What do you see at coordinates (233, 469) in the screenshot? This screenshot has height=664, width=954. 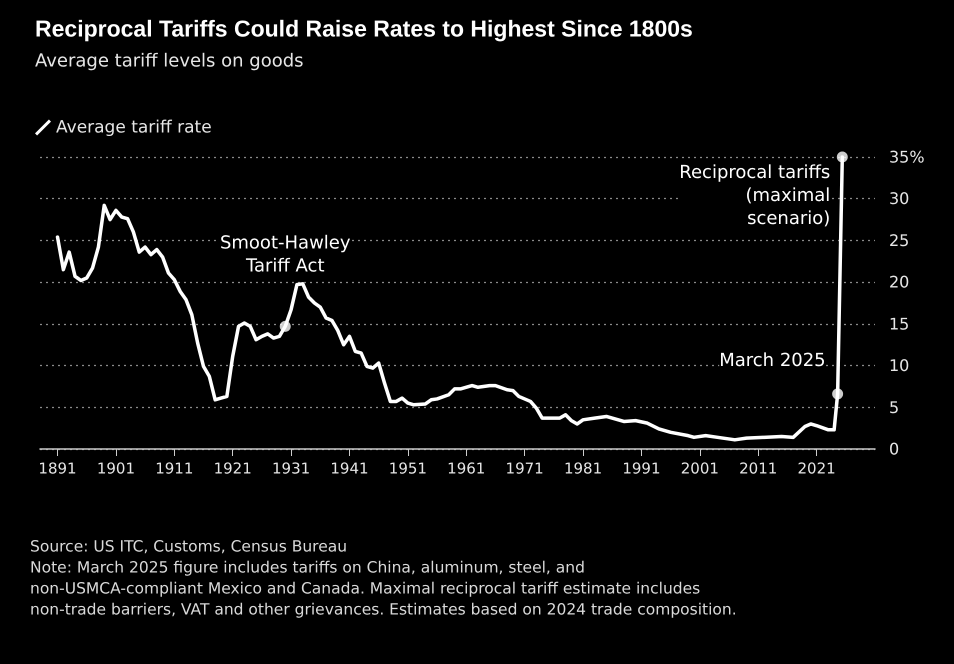 I see `x-tick-label: 1921` at bounding box center [233, 469].